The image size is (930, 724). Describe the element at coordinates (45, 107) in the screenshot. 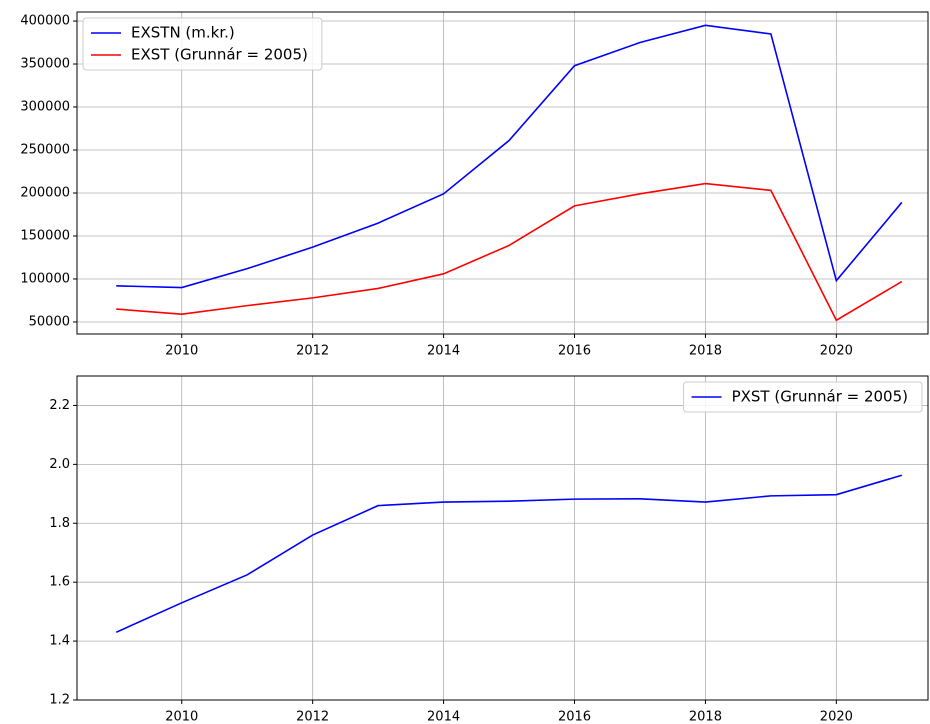

I see `y-tick-label: 300000` at that location.